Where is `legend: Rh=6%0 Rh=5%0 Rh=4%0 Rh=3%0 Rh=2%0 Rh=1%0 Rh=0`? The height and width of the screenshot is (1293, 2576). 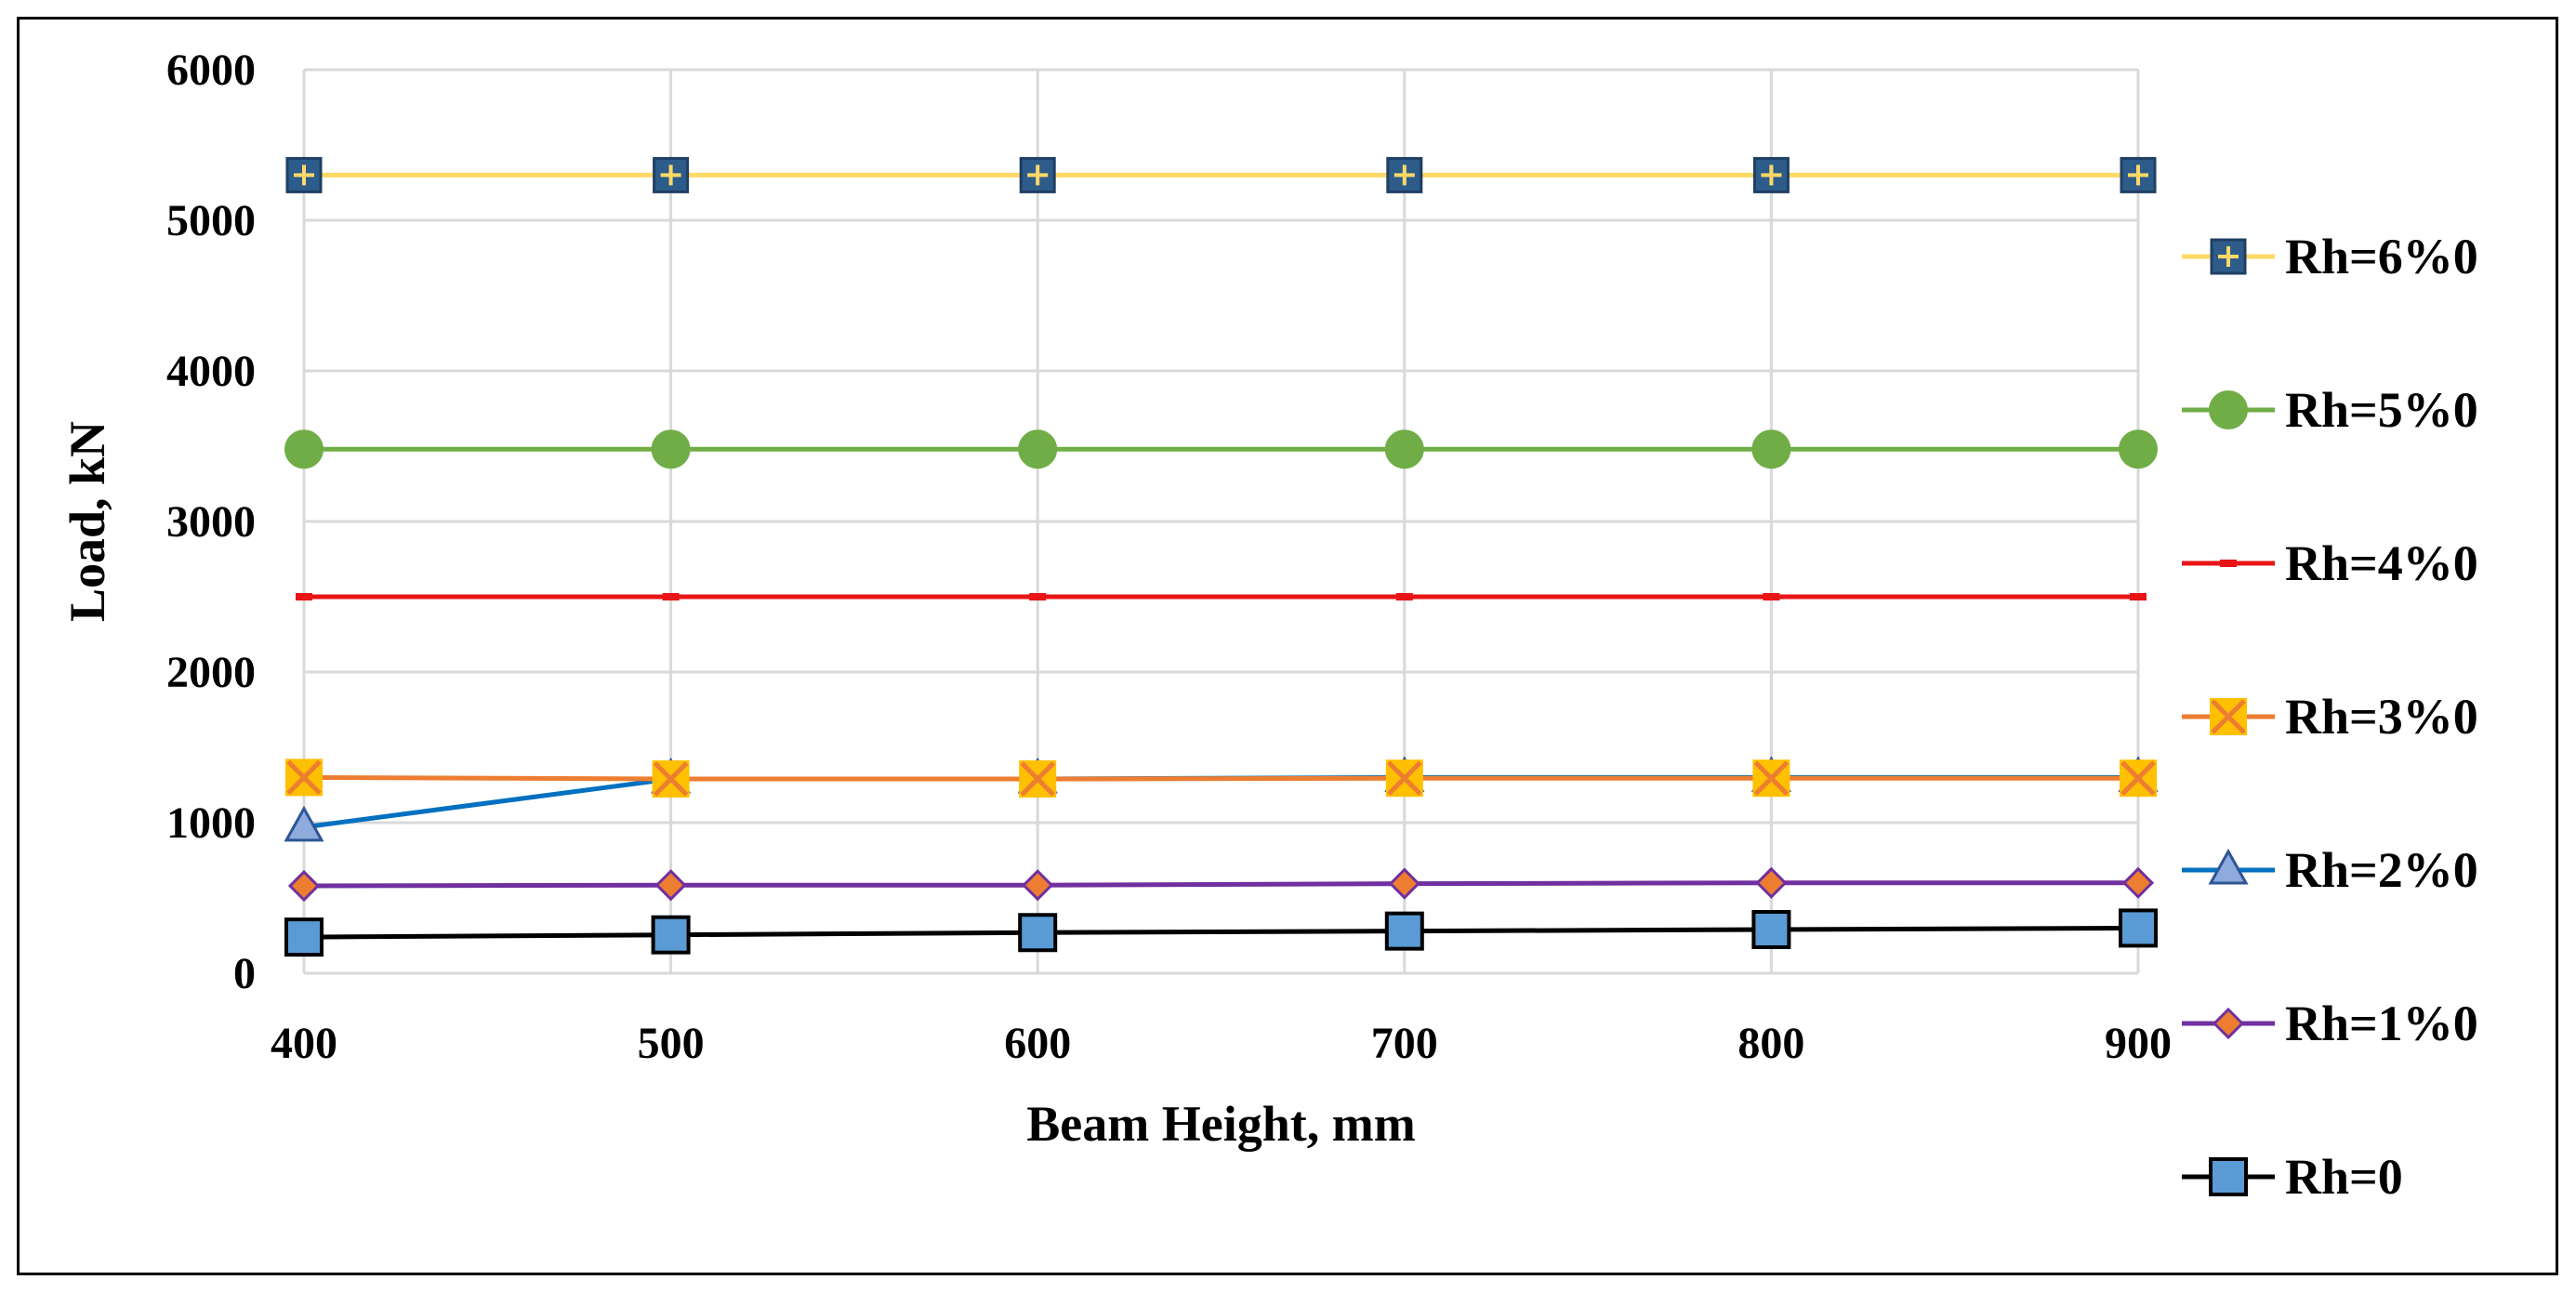 legend: Rh=6%0 Rh=5%0 Rh=4%0 Rh=3%0 Rh=2%0 Rh=1%0 Rh=0 is located at coordinates (2330, 717).